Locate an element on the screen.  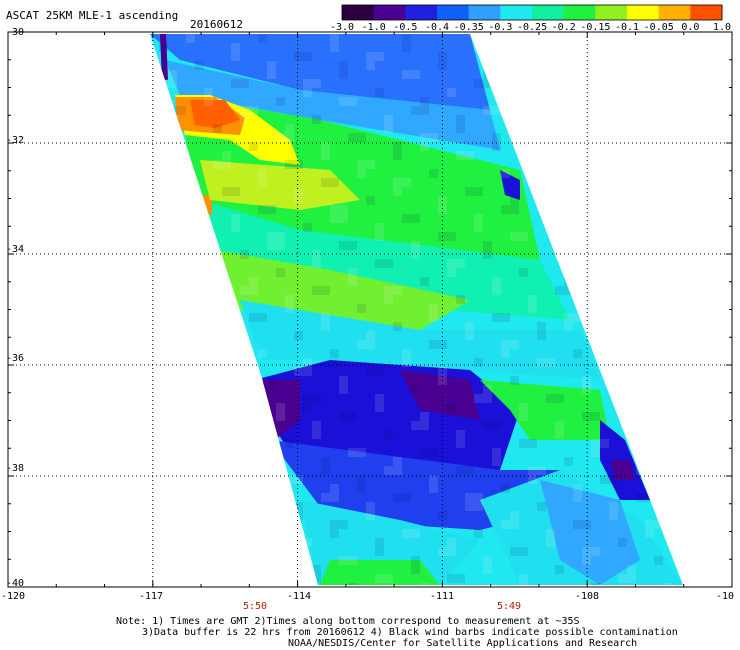
time-label-left: 5:50 is located at coordinates (255, 606).